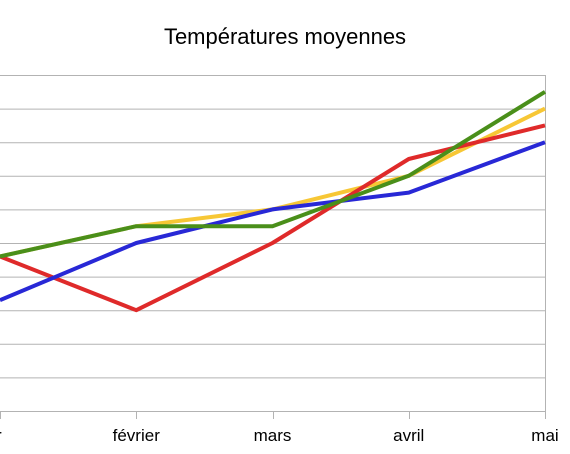 The height and width of the screenshot is (454, 570). I want to click on x-tick-label-avril: avril, so click(408, 435).